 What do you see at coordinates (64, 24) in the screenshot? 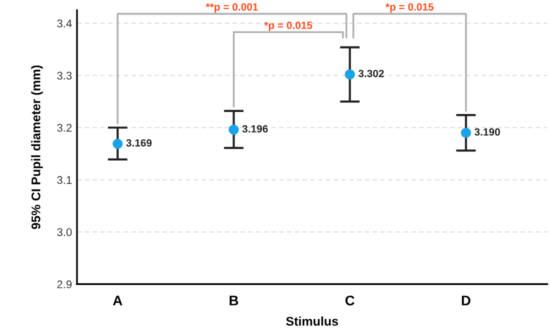
I see `y-tick-label: 3.4` at bounding box center [64, 24].